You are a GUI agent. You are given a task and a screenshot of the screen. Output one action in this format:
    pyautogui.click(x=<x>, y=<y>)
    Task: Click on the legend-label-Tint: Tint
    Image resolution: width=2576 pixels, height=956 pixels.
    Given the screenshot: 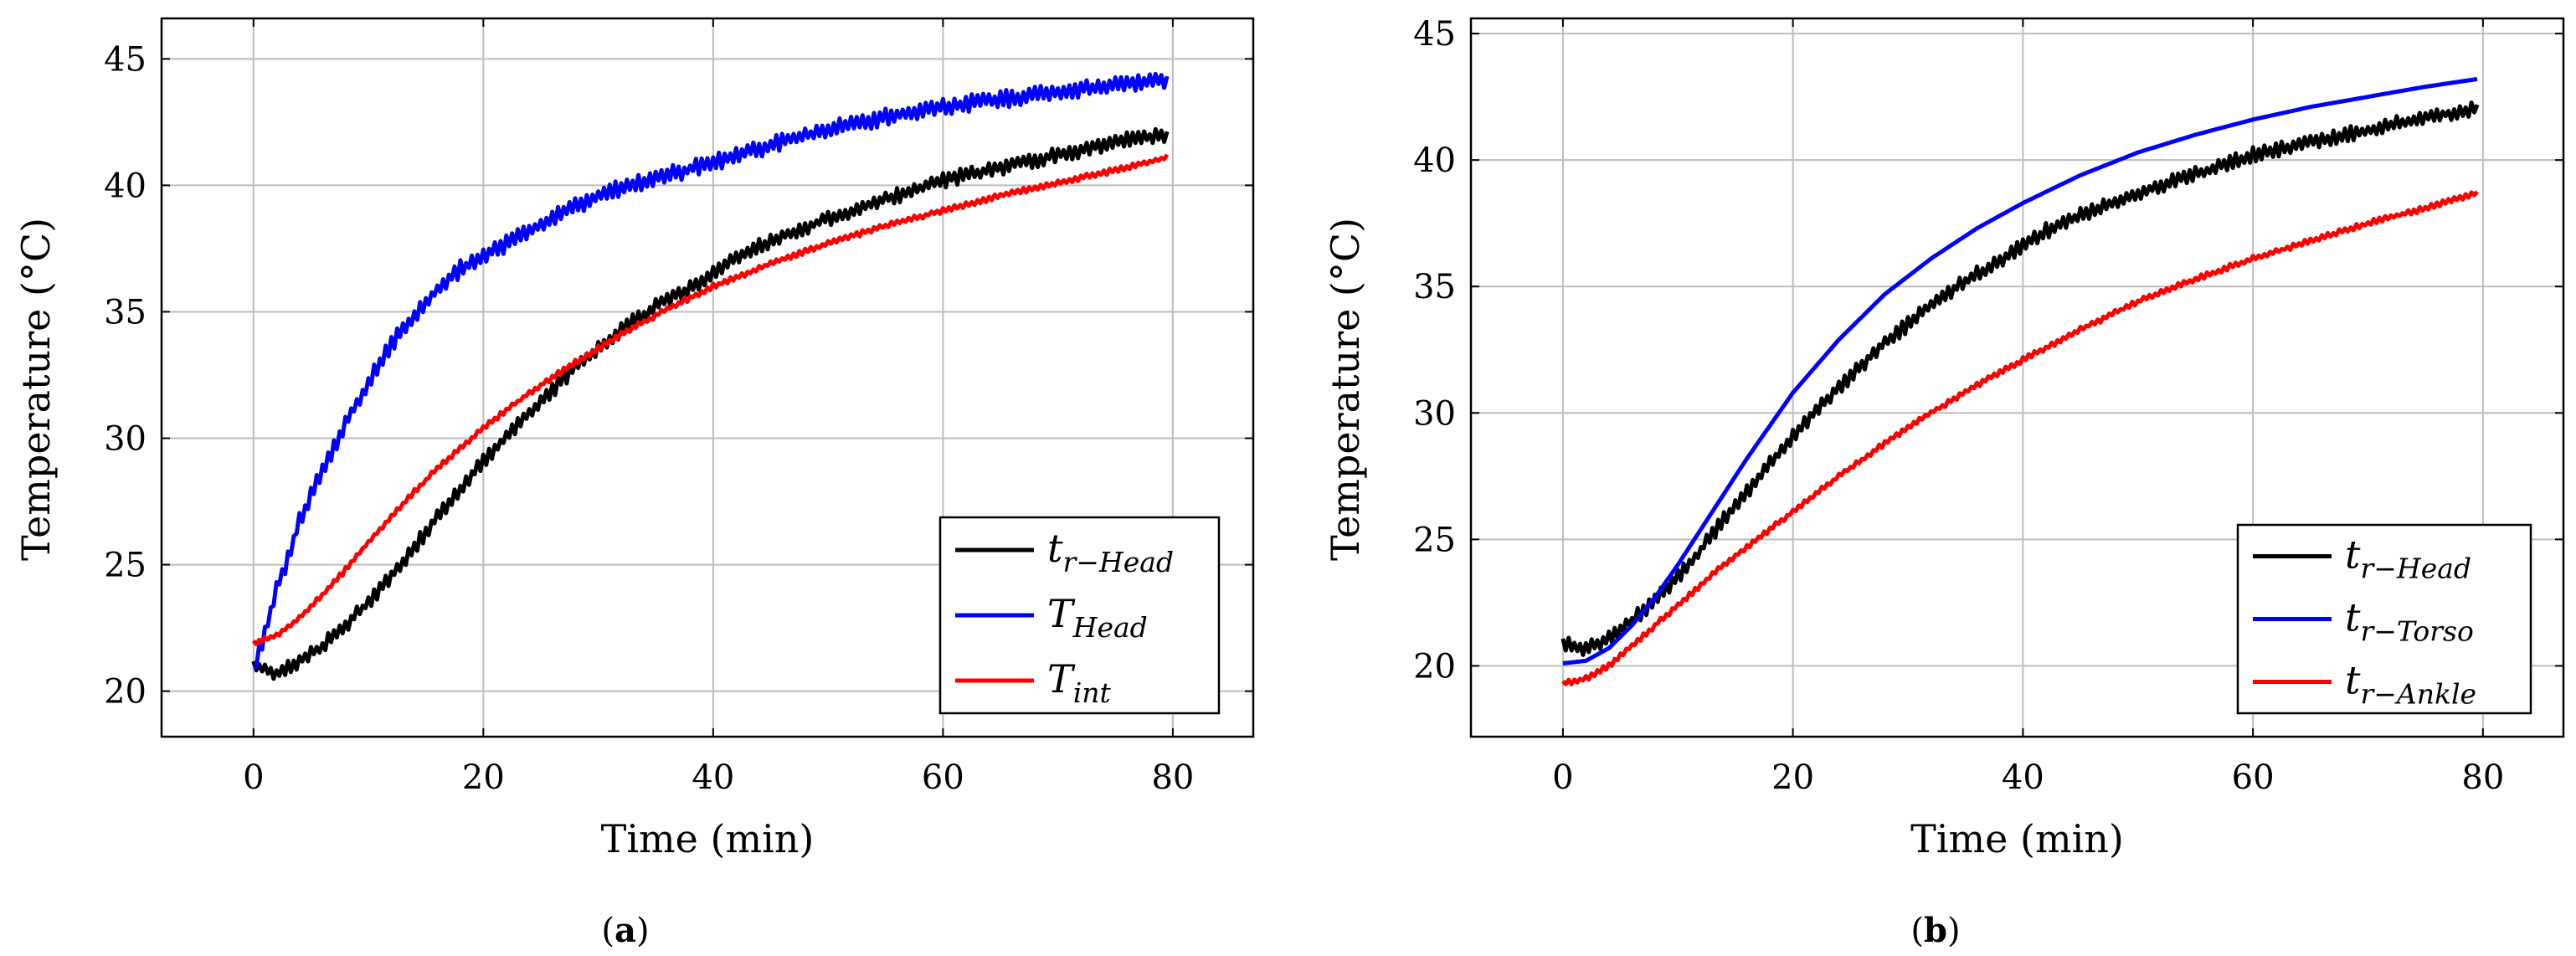 What is the action you would take?
    pyautogui.click(x=1079, y=682)
    